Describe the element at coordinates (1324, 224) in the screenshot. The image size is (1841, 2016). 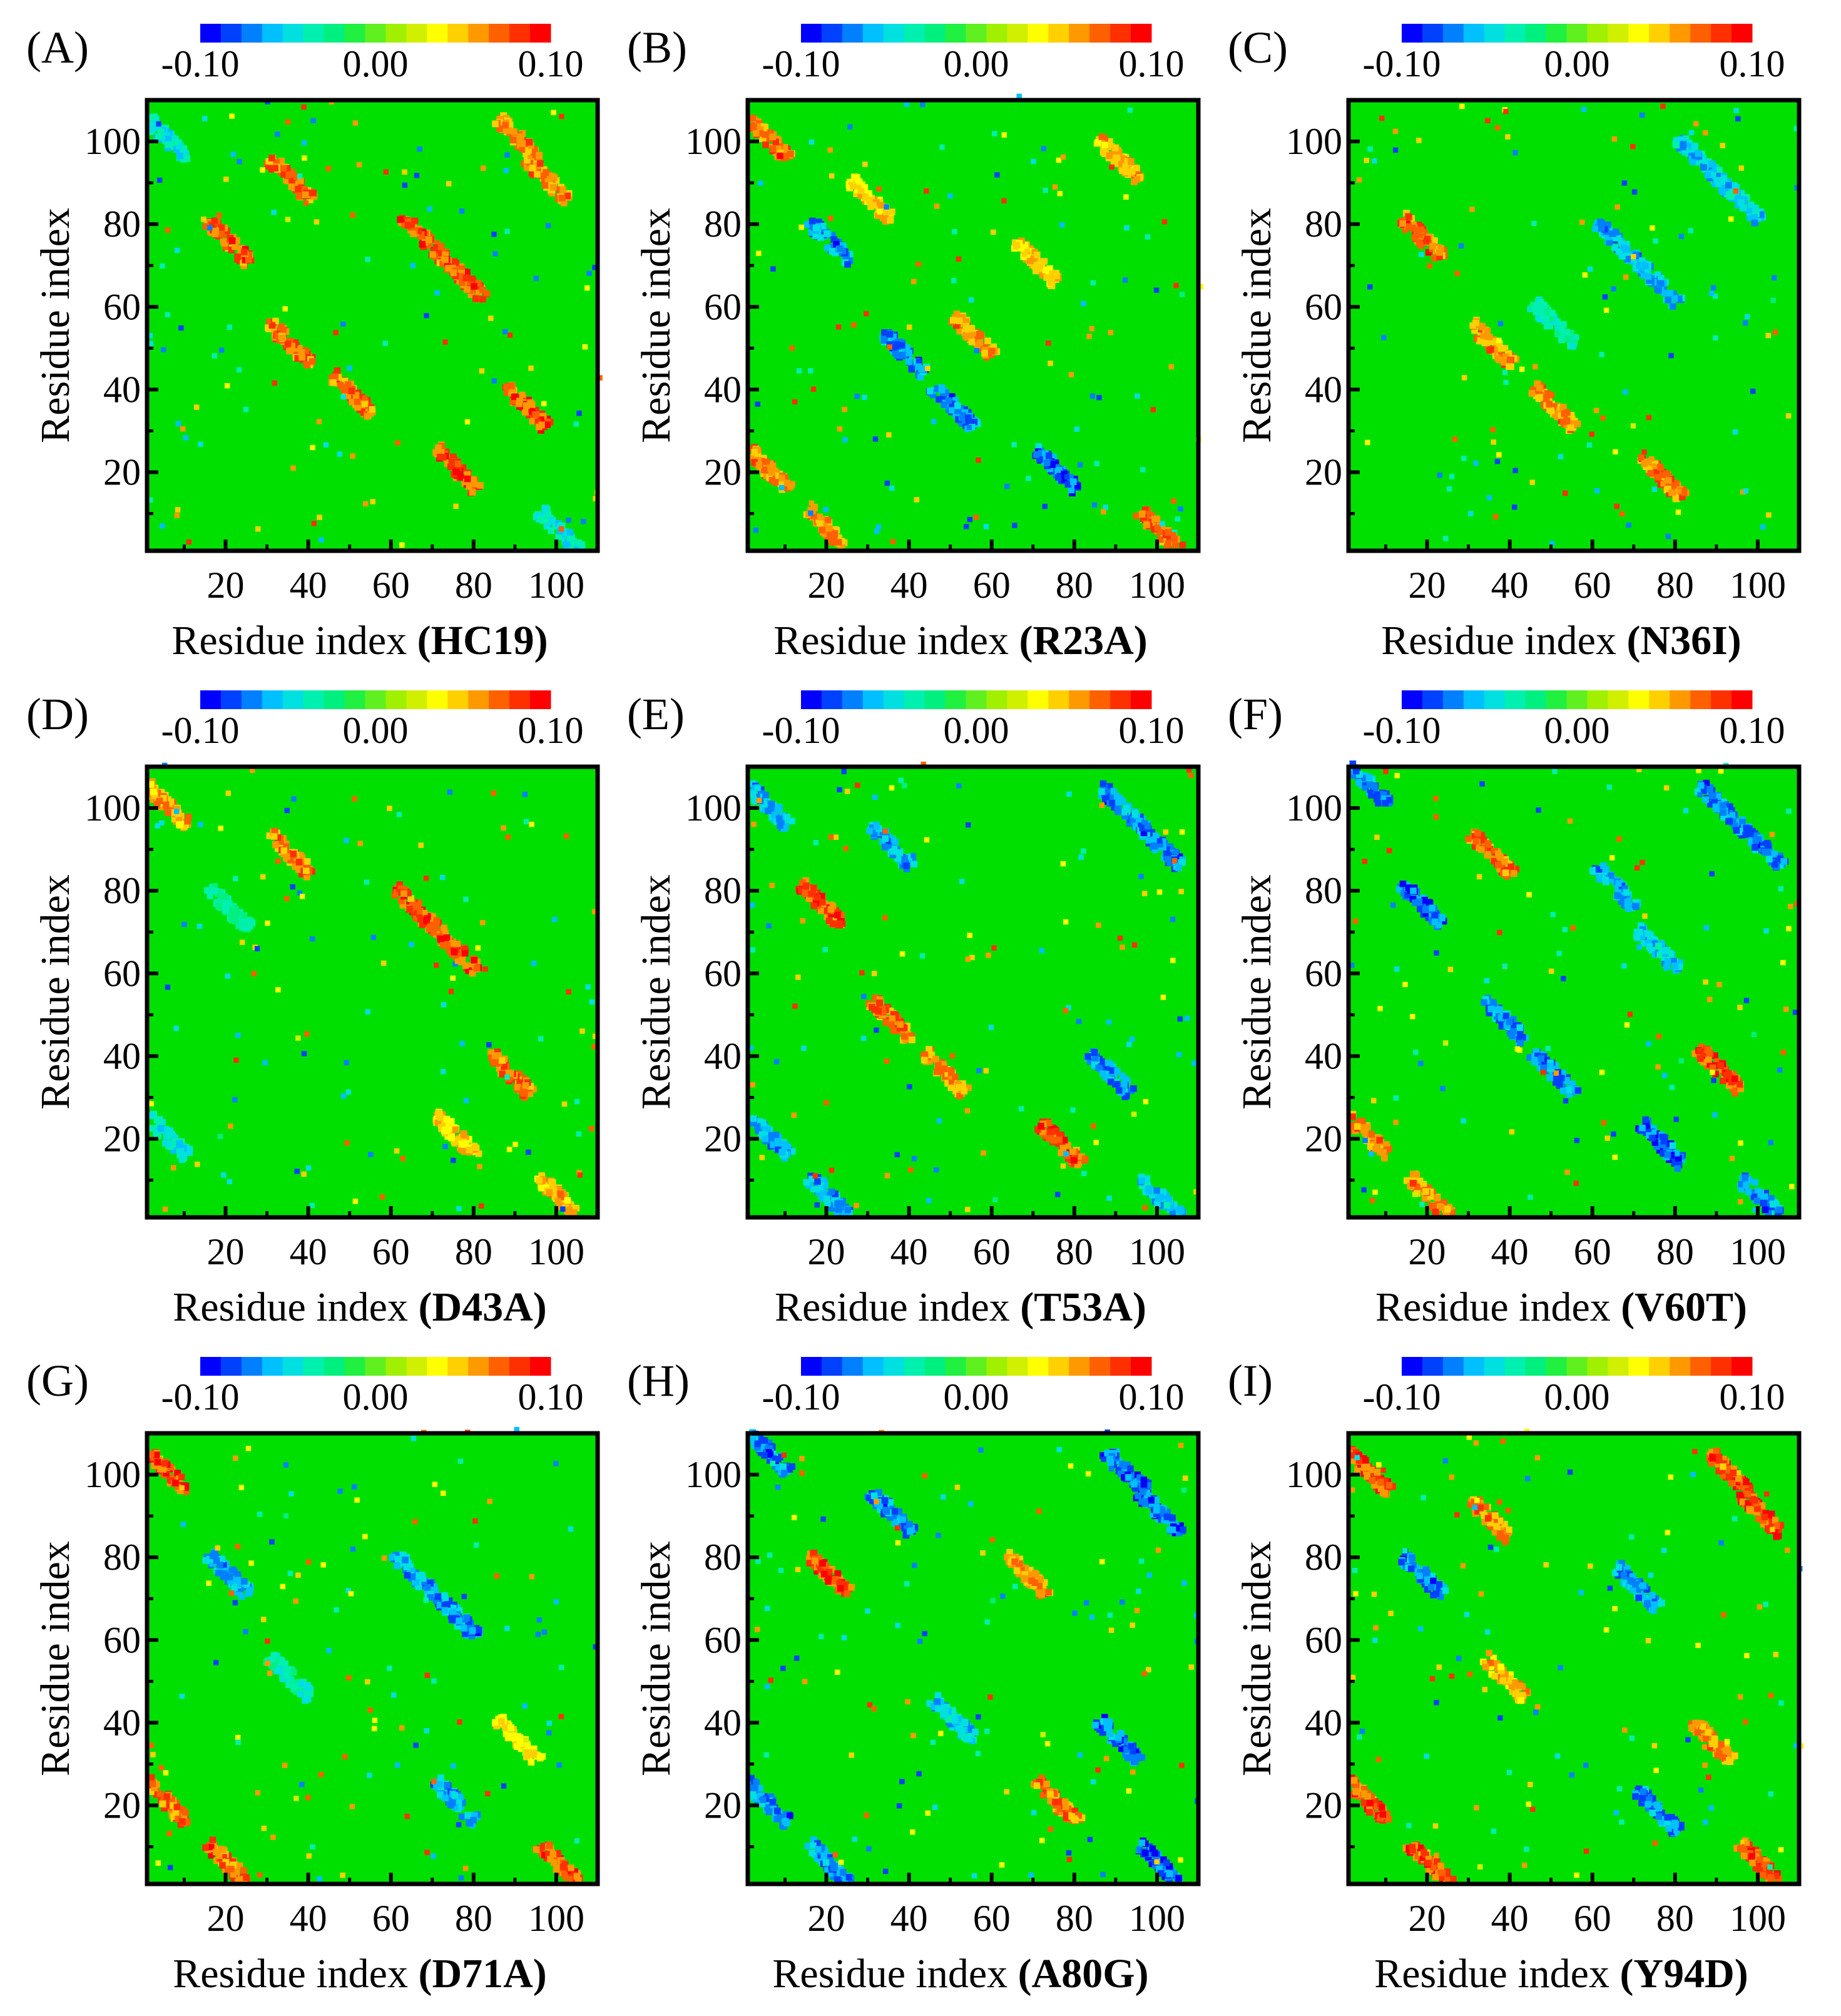
I see `y-tick-label: 80` at that location.